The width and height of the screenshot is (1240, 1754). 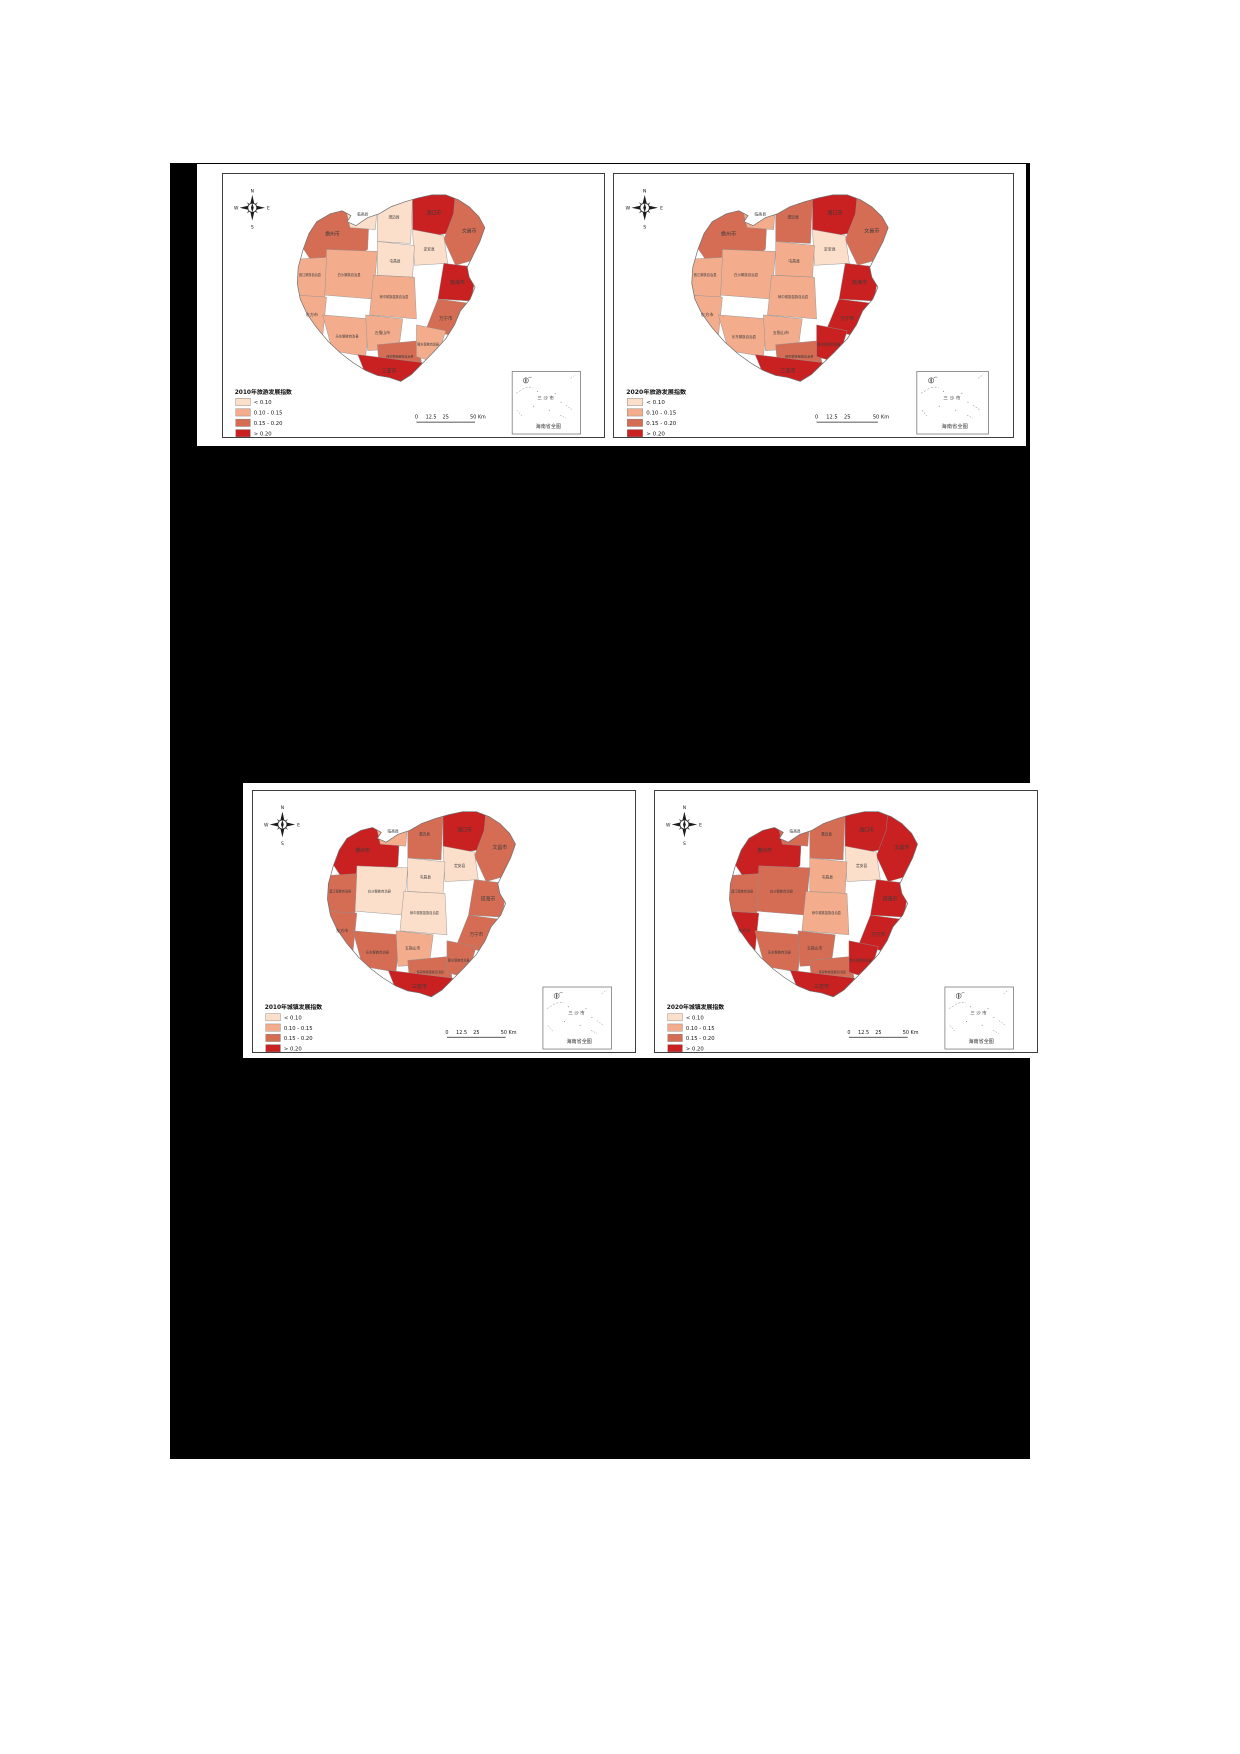 I want to click on svg-text: 0, so click(x=816, y=418).